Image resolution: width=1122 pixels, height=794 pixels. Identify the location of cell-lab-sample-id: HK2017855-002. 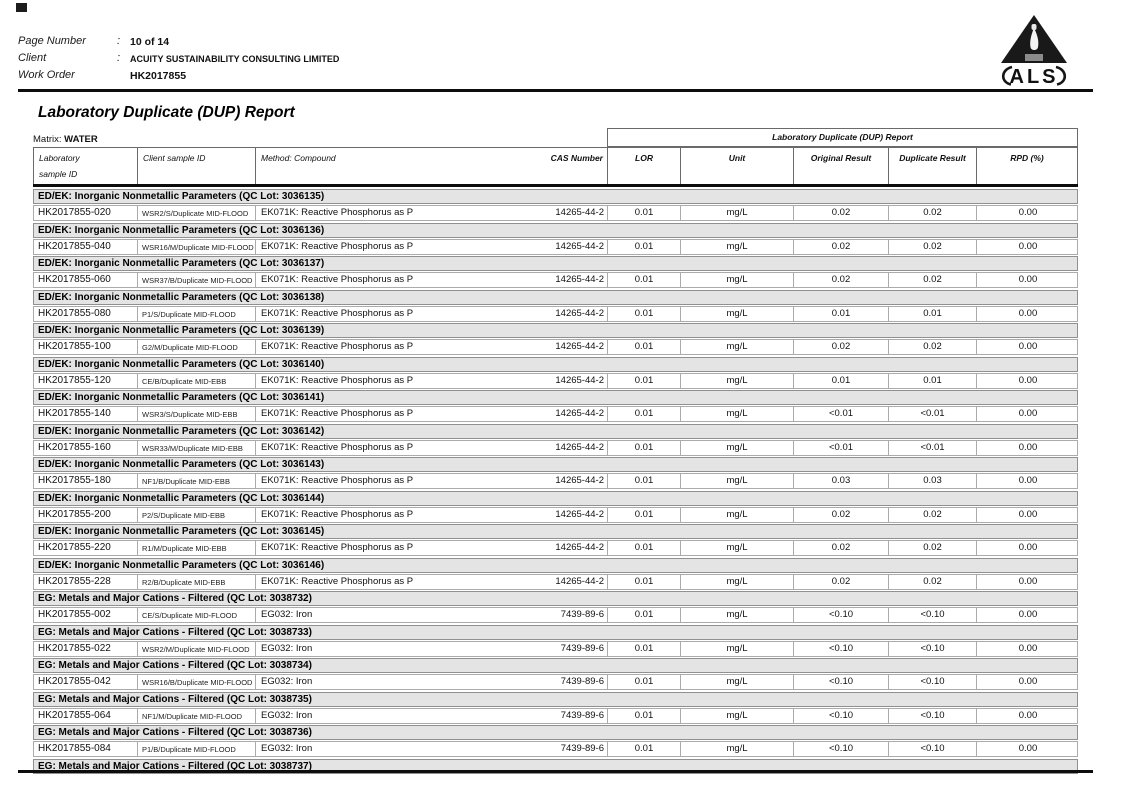
(86, 615).